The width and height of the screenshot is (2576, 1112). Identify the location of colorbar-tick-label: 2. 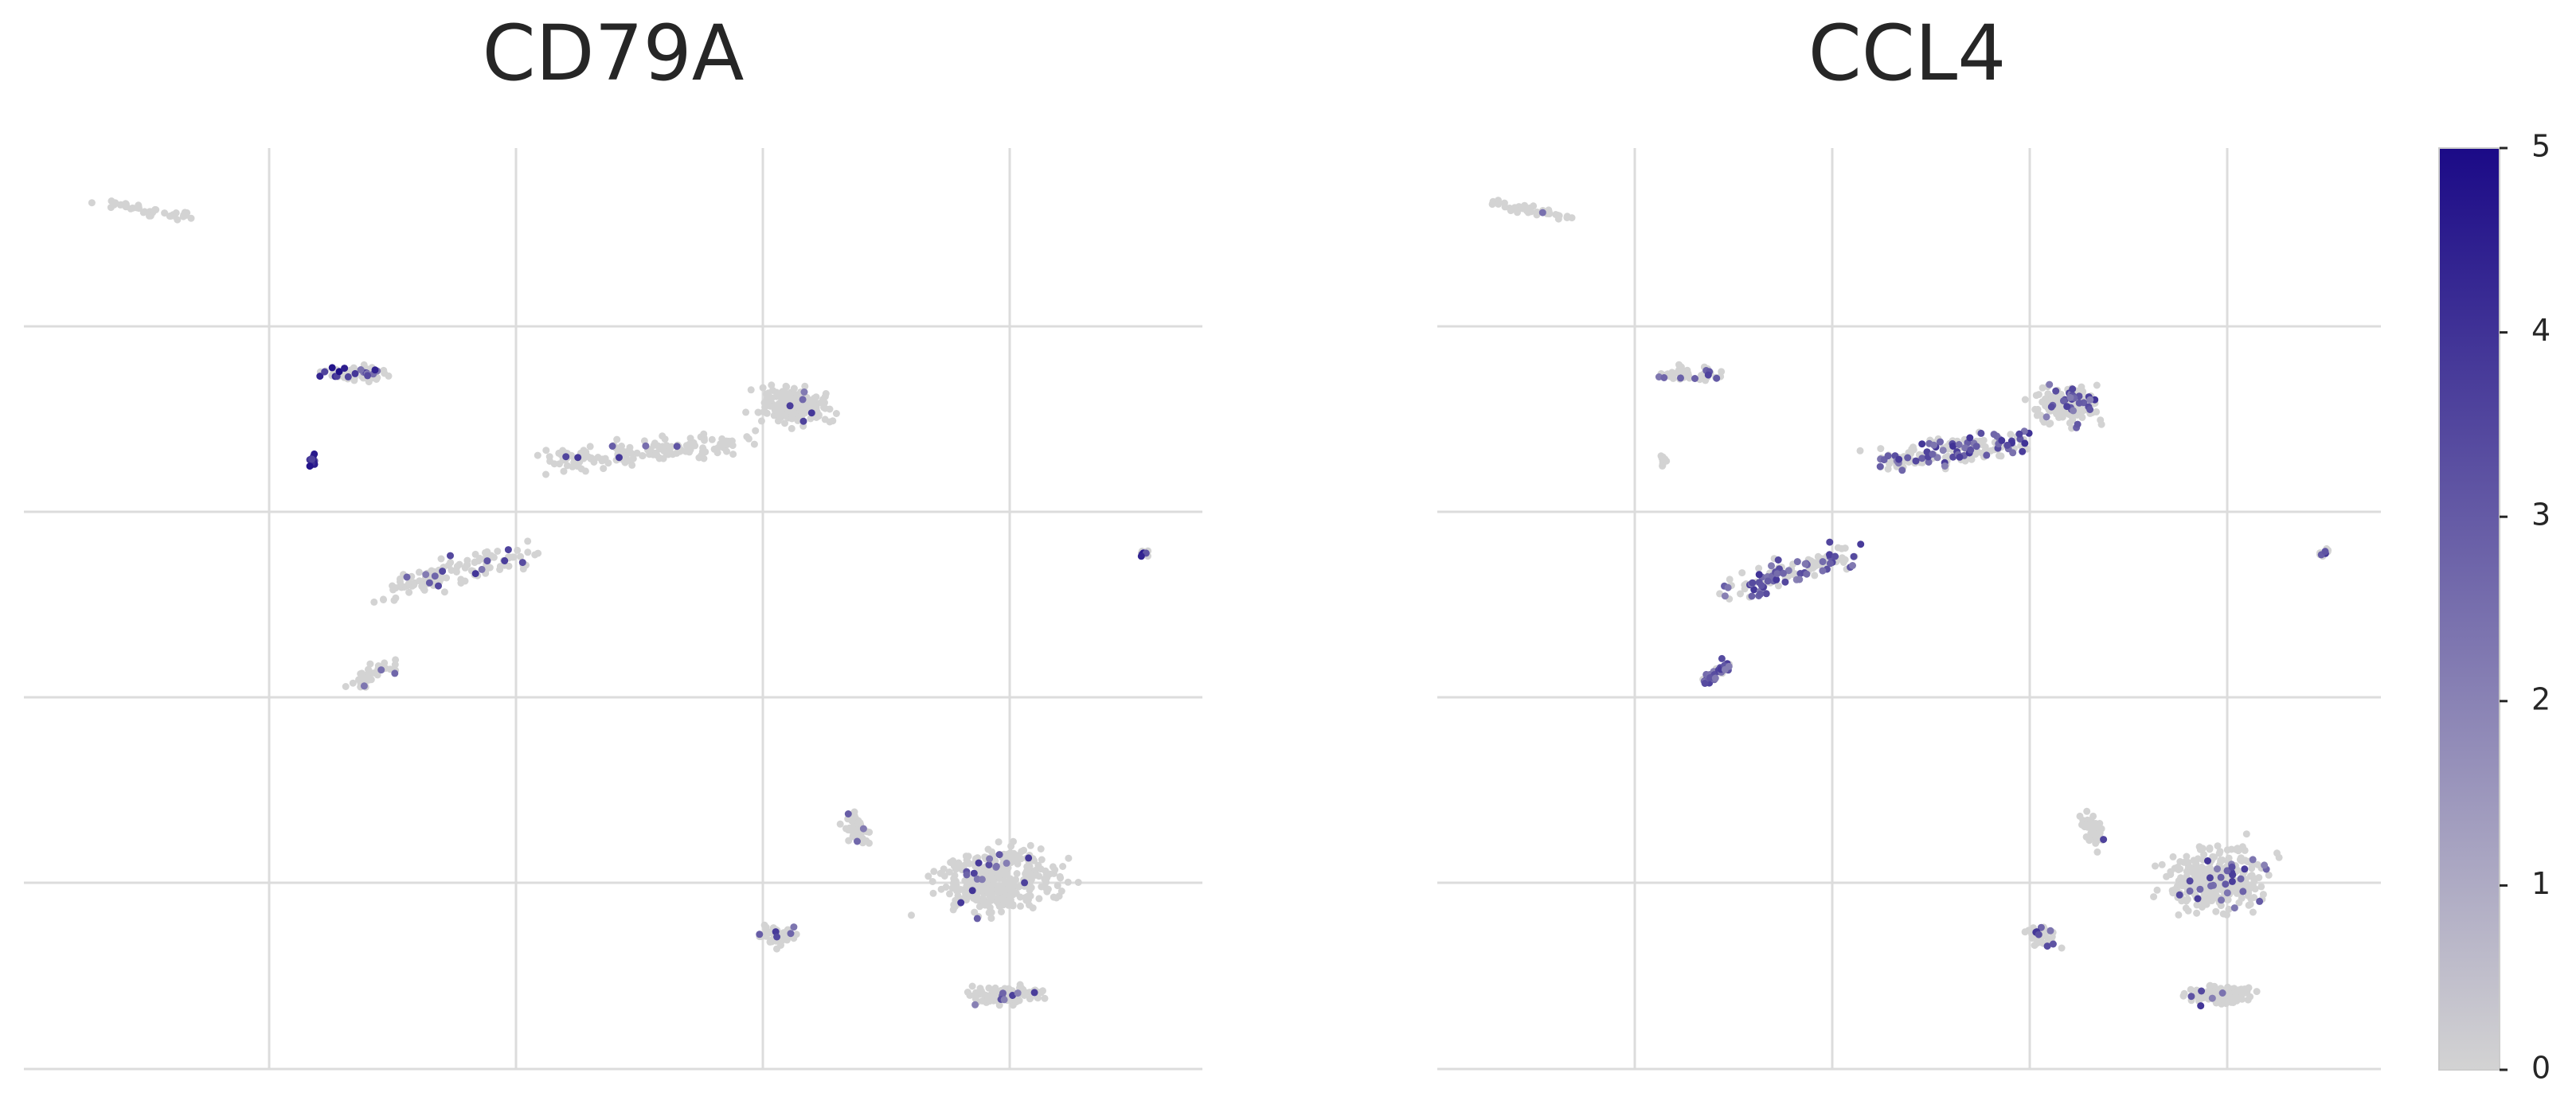
(2541, 698).